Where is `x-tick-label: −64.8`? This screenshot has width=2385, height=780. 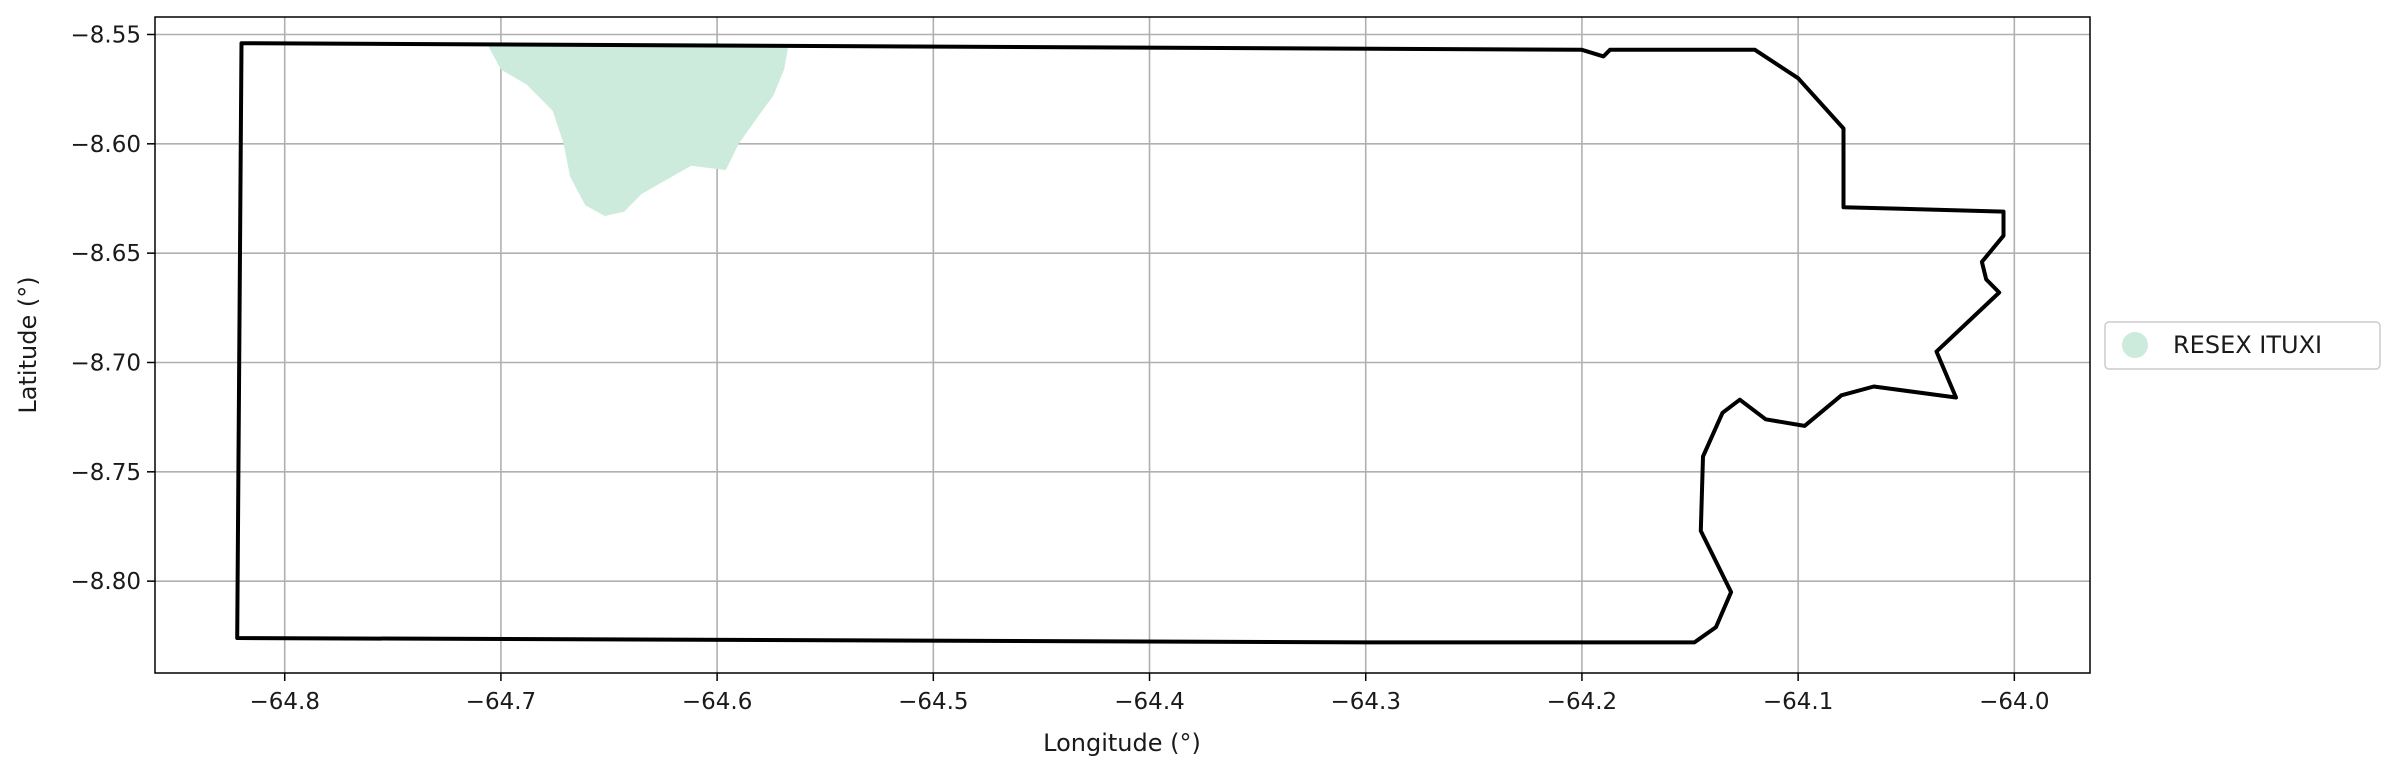 x-tick-label: −64.8 is located at coordinates (284, 702).